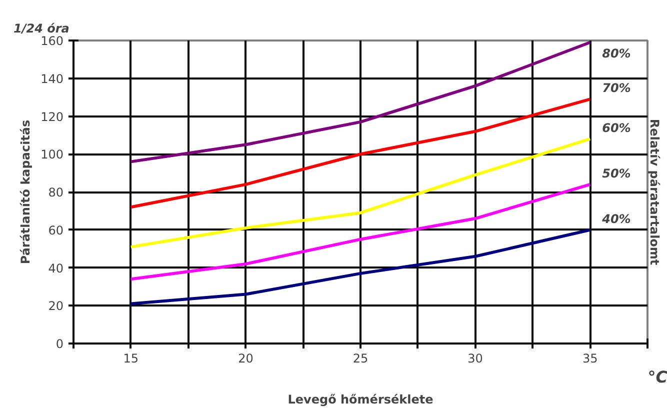 This screenshot has height=410, width=667. What do you see at coordinates (52, 41) in the screenshot?
I see `y-tick-label: 160` at bounding box center [52, 41].